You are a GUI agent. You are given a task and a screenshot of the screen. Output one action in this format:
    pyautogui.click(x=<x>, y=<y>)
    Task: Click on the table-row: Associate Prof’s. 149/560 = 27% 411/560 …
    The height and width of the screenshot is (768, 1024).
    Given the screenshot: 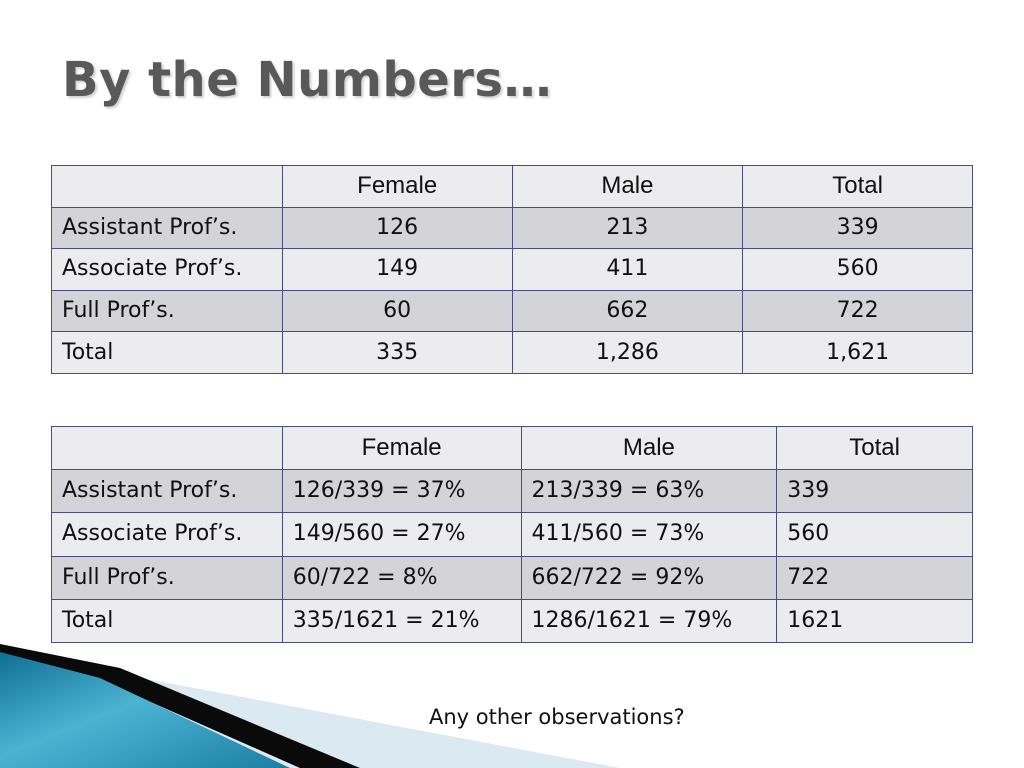 What is the action you would take?
    pyautogui.click(x=512, y=534)
    